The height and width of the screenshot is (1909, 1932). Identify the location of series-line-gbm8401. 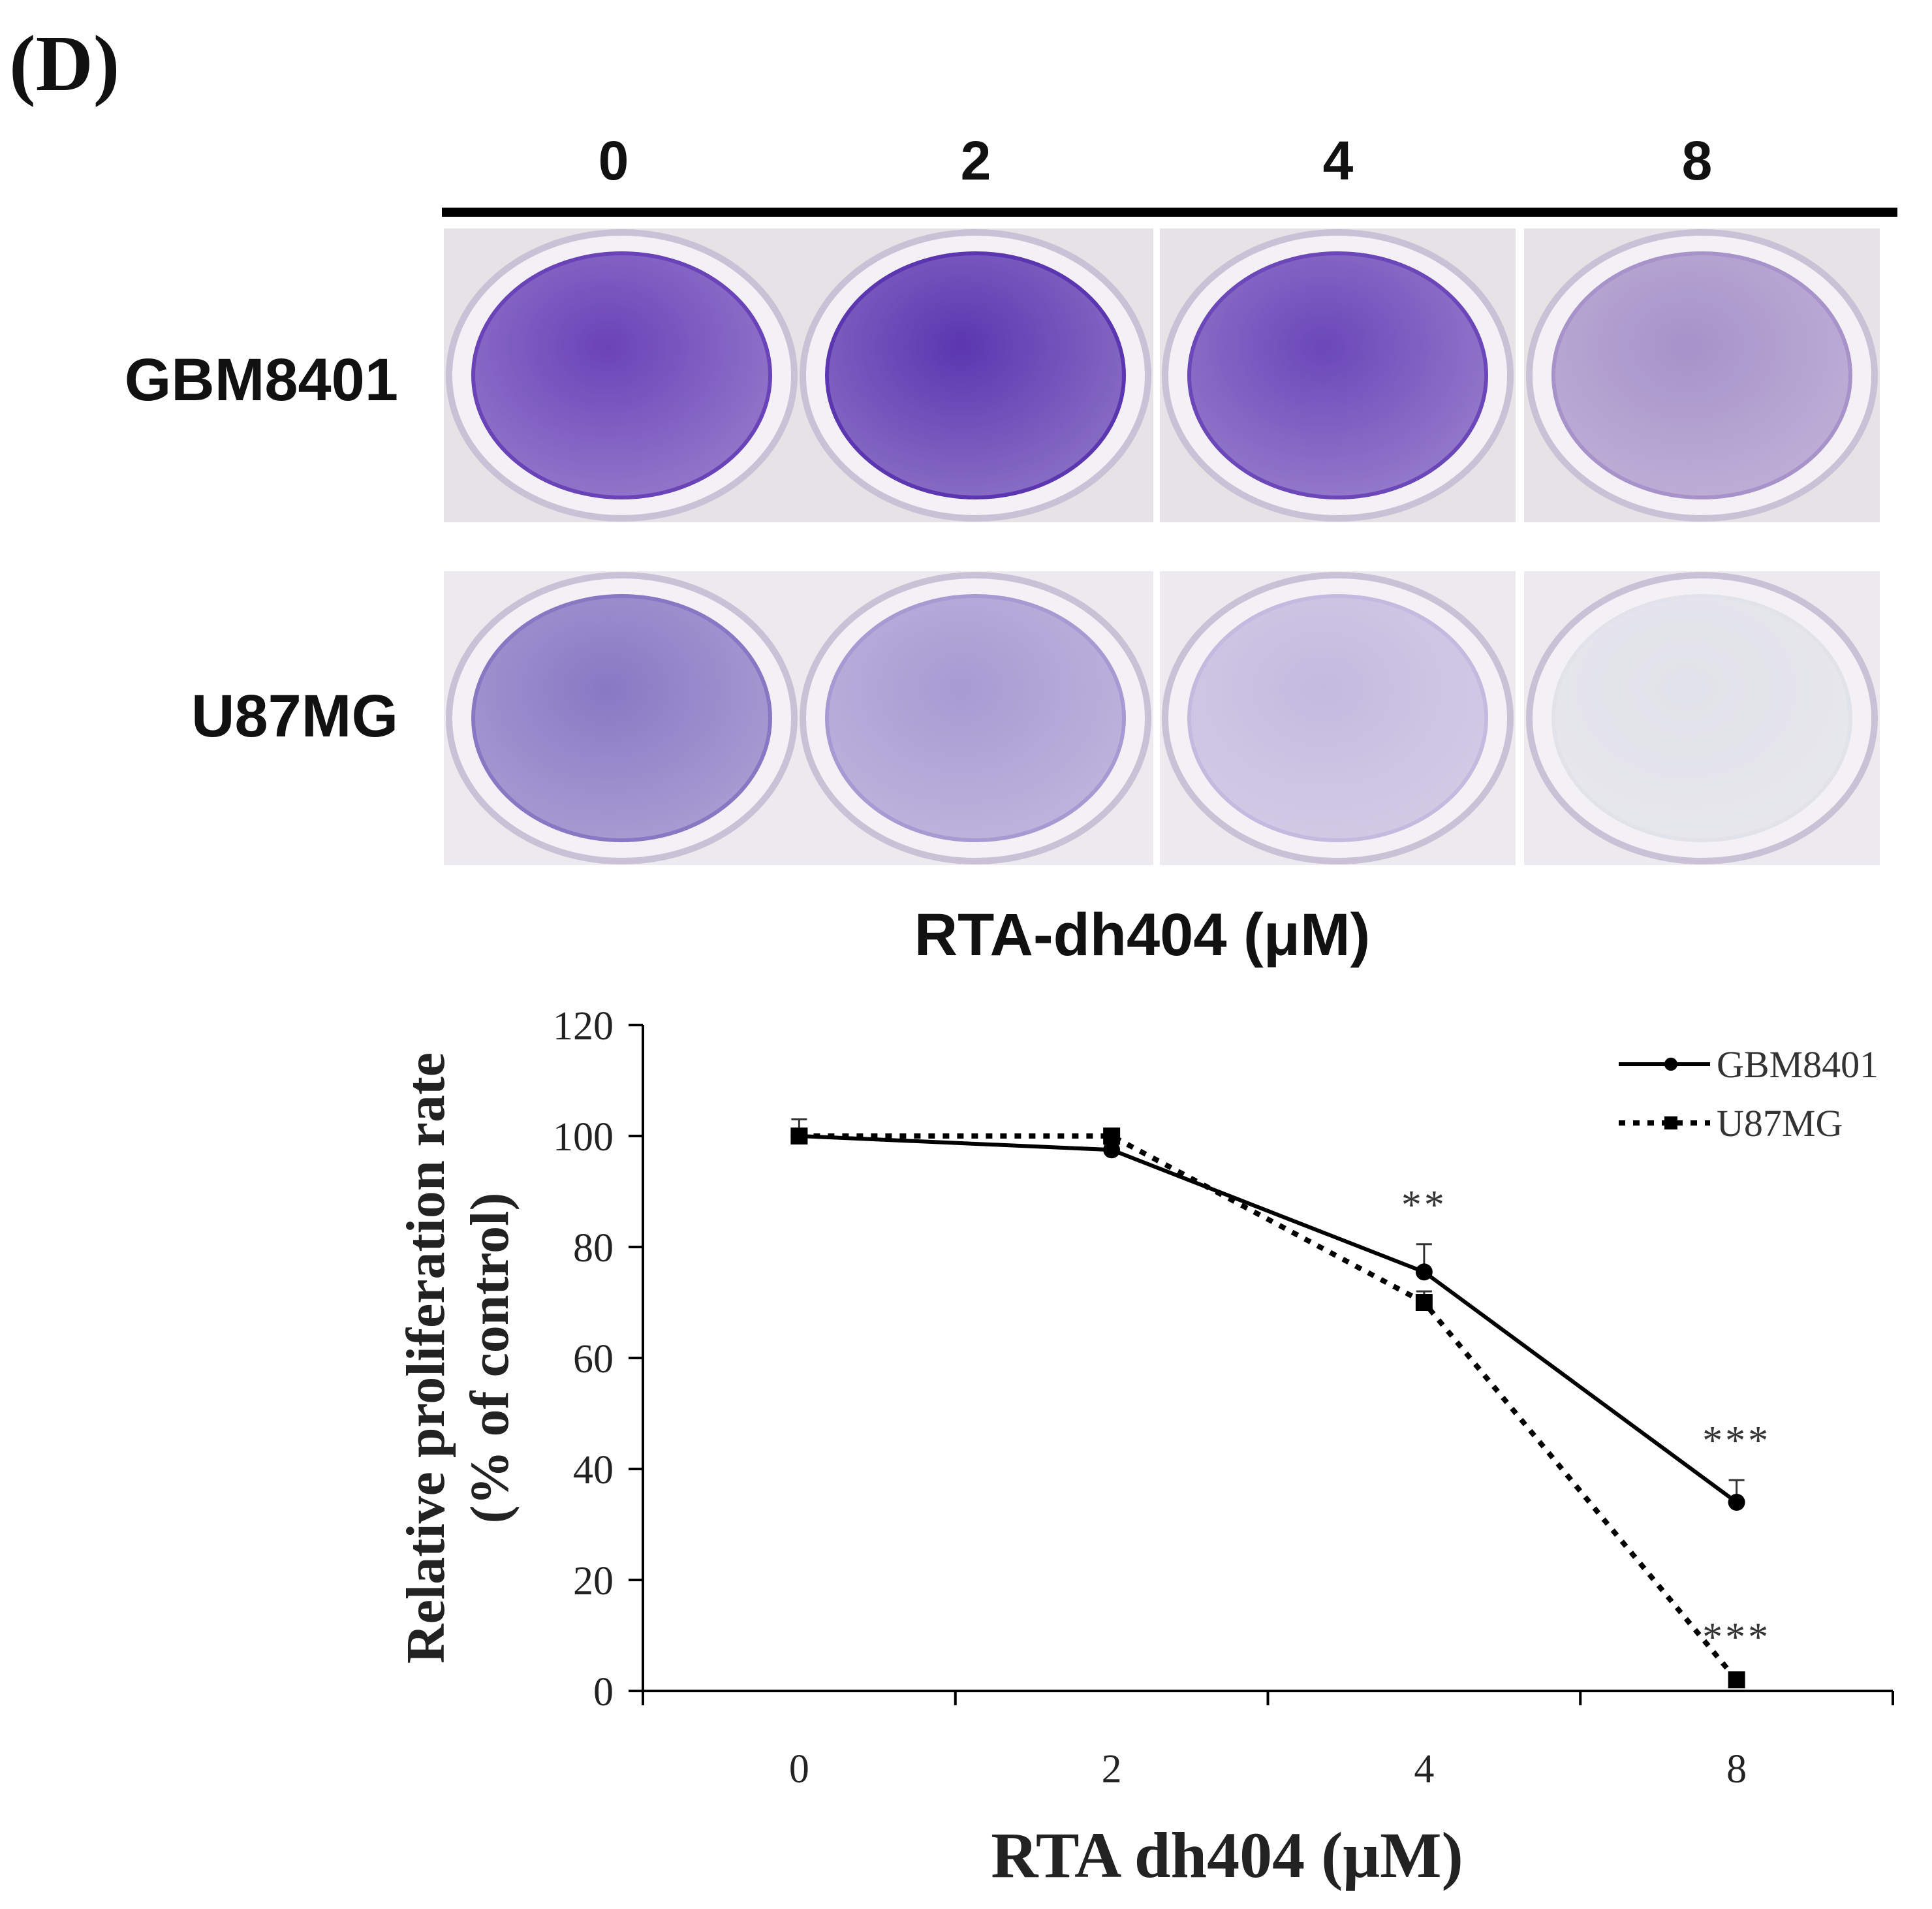
(1268, 1319).